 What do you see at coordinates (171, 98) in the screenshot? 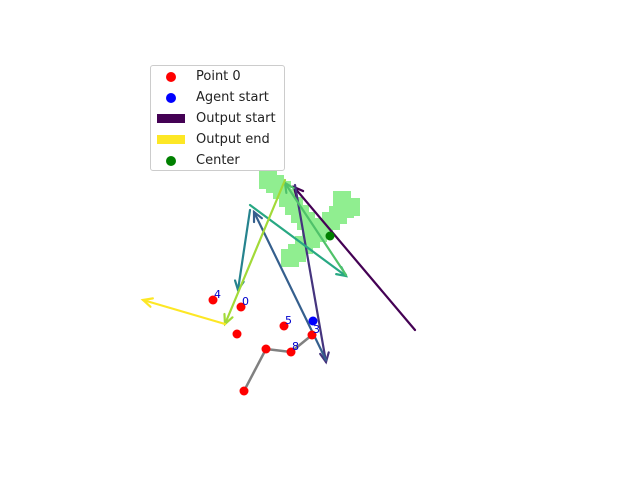
I see `legend-swatch-agent-start` at bounding box center [171, 98].